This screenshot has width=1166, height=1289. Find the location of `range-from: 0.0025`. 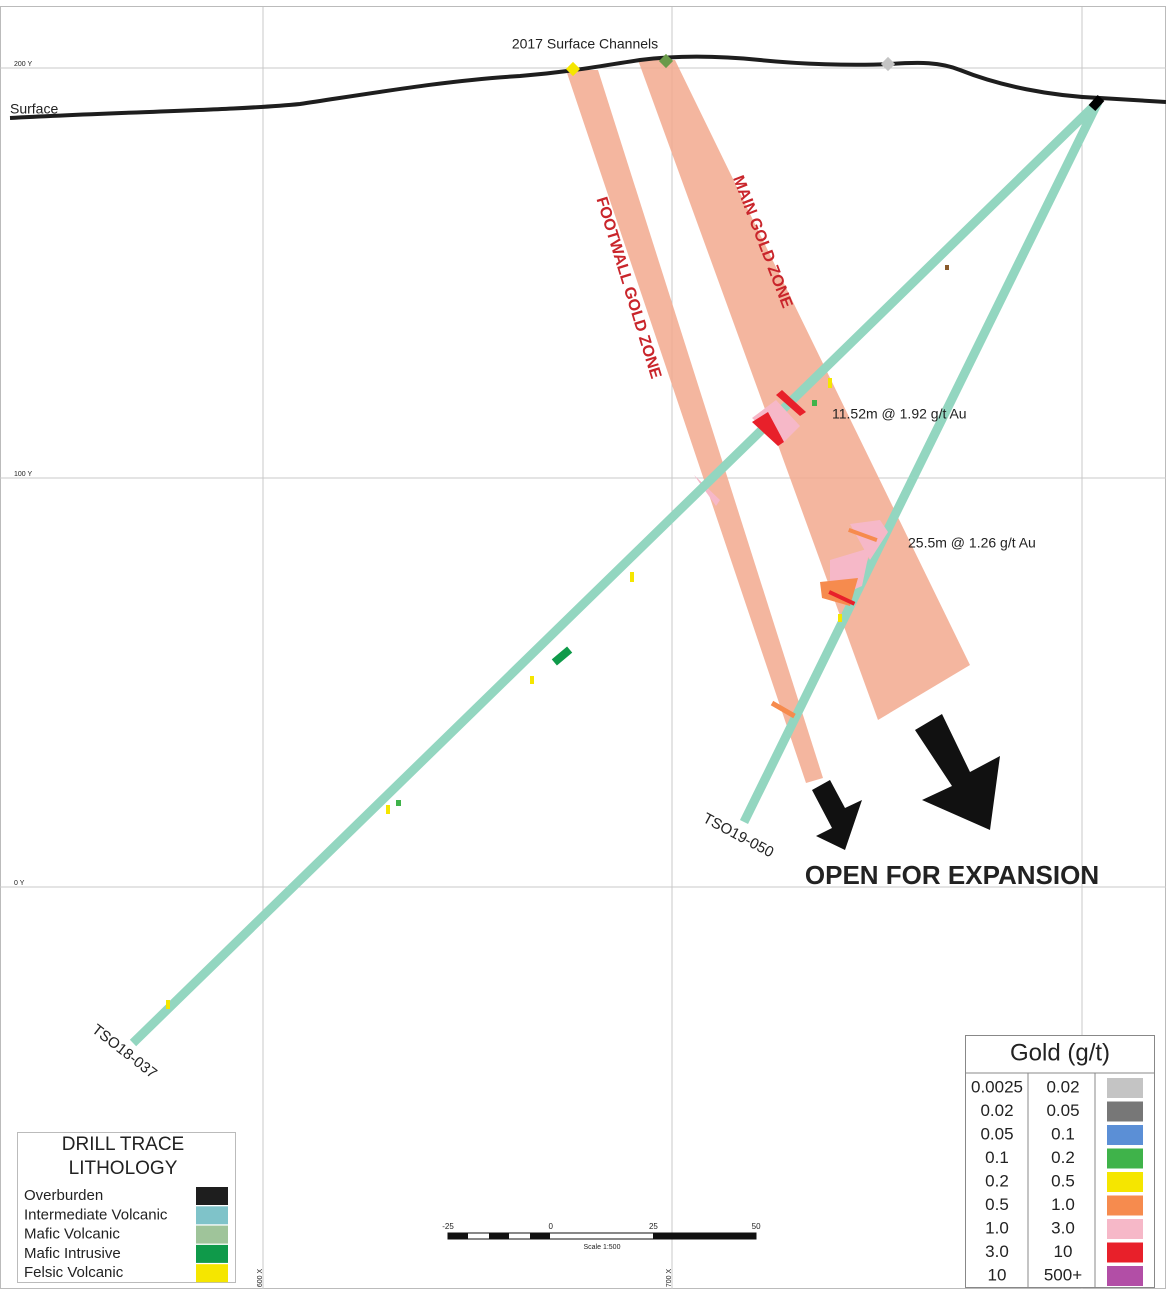

range-from: 0.0025 is located at coordinates (997, 1086).